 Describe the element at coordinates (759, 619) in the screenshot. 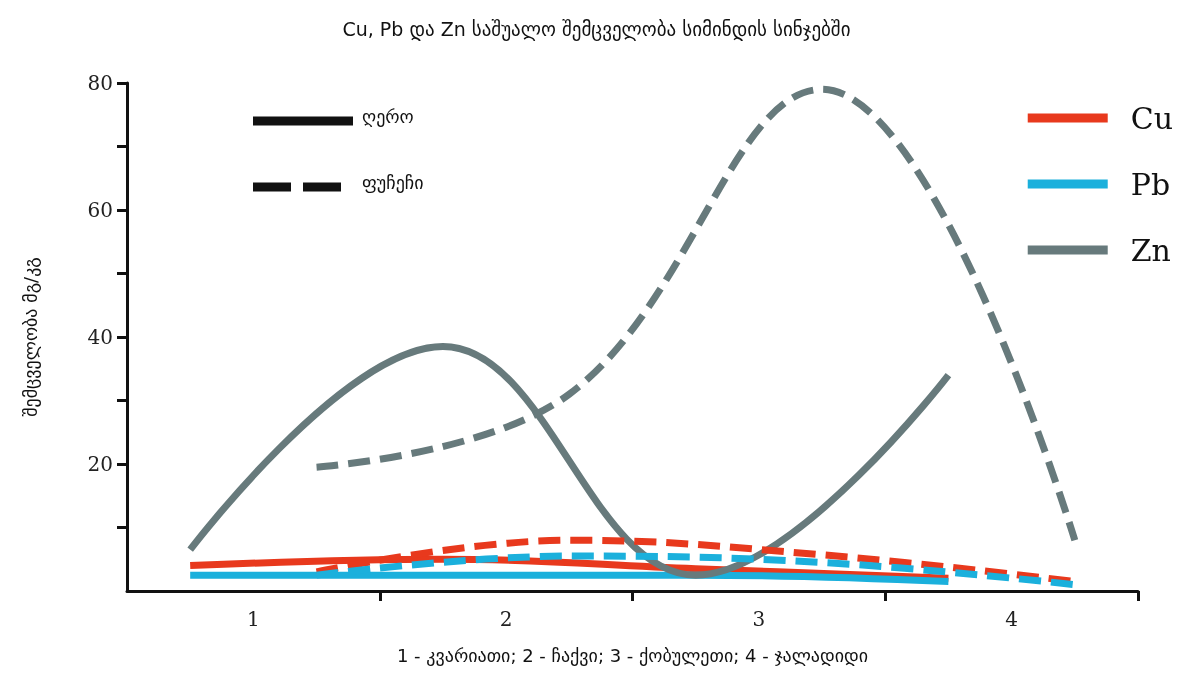

I see `x-tick-label: 3` at that location.